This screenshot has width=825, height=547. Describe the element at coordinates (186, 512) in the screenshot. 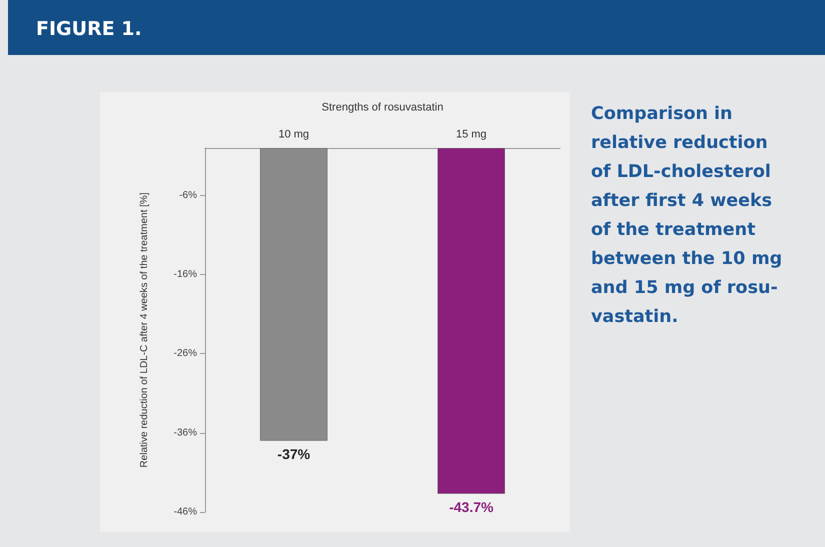

I see `y-tick-label: -46%` at that location.